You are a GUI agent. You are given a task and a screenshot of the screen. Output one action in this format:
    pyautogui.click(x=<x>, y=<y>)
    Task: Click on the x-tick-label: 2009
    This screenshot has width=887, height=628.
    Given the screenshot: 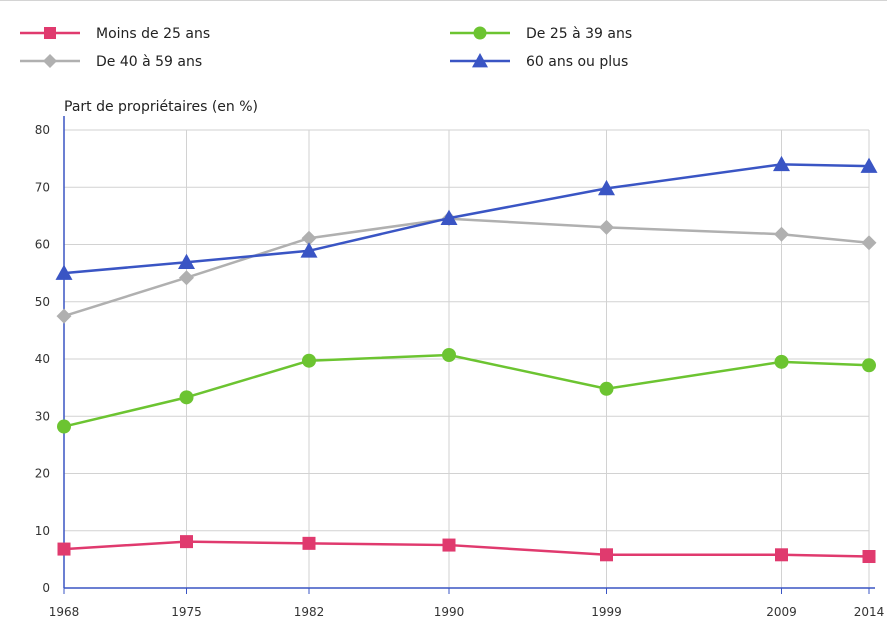 What is the action you would take?
    pyautogui.click(x=781, y=612)
    